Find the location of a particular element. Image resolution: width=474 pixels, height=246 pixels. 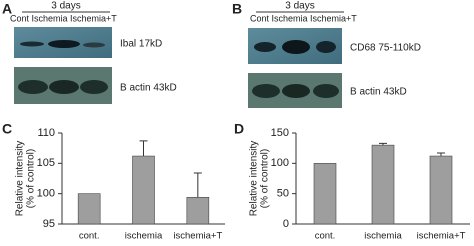

blot-label: Ibal 17kD is located at coordinates (141, 44).